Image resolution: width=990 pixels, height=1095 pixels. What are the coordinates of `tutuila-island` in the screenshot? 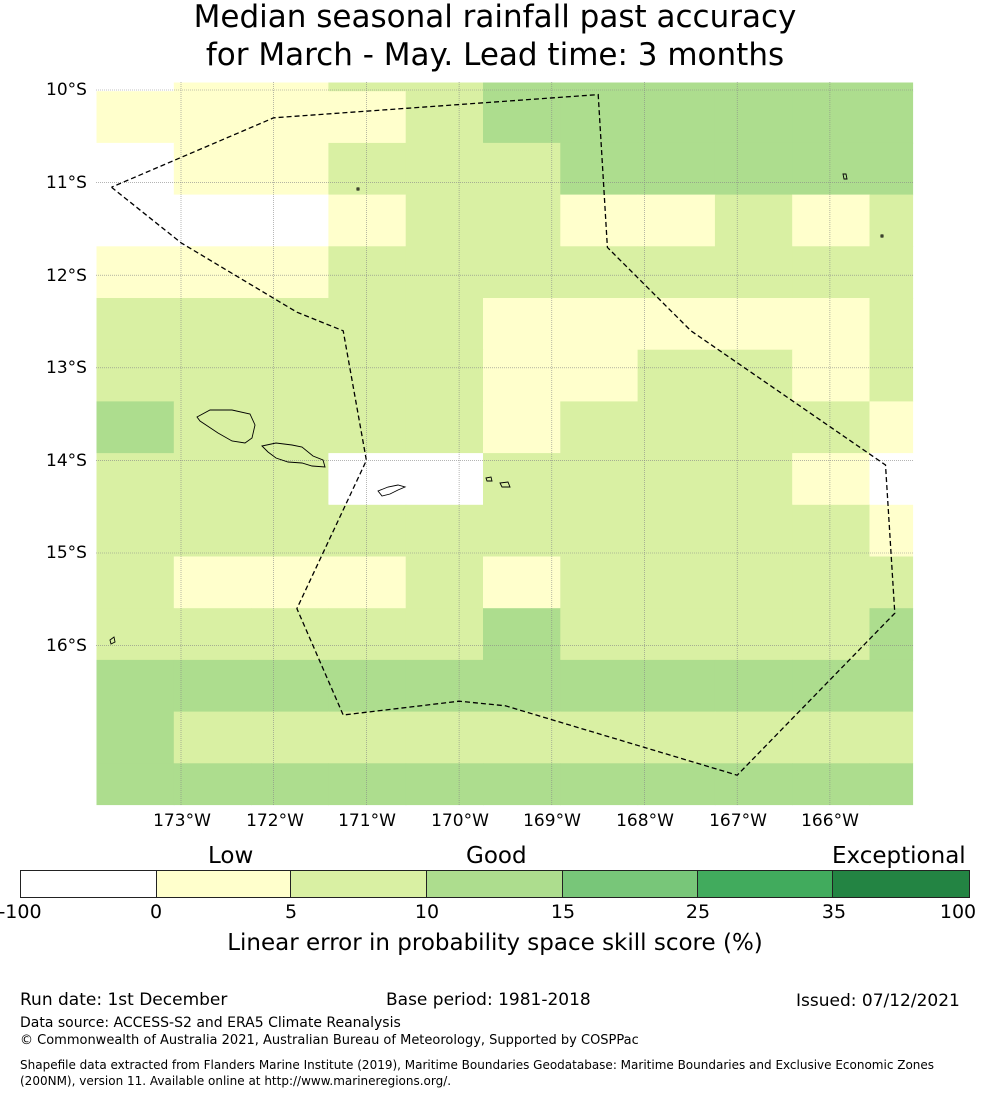 It's located at (392, 490).